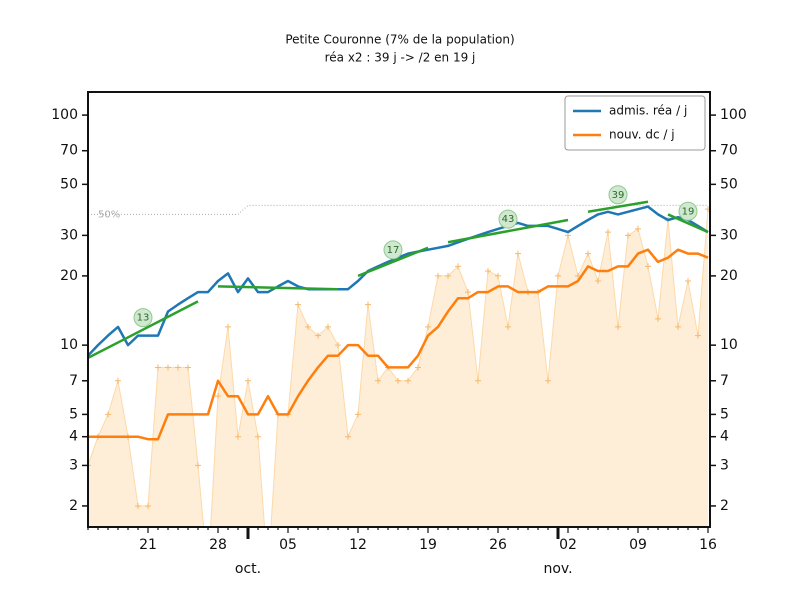 This screenshot has height=600, width=800. I want to click on month-label: oct., so click(248, 569).